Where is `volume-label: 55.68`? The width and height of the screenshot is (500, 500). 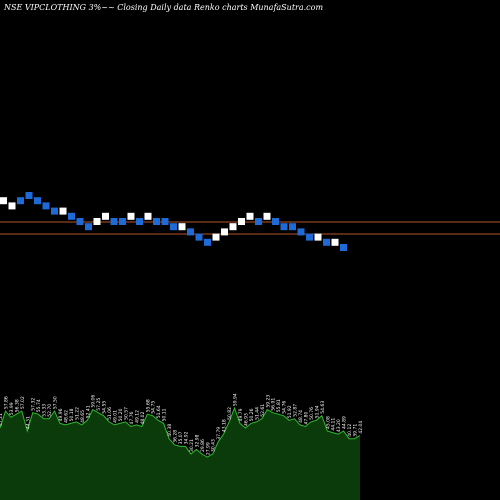
volume-label: 55.68 is located at coordinates (148, 405).